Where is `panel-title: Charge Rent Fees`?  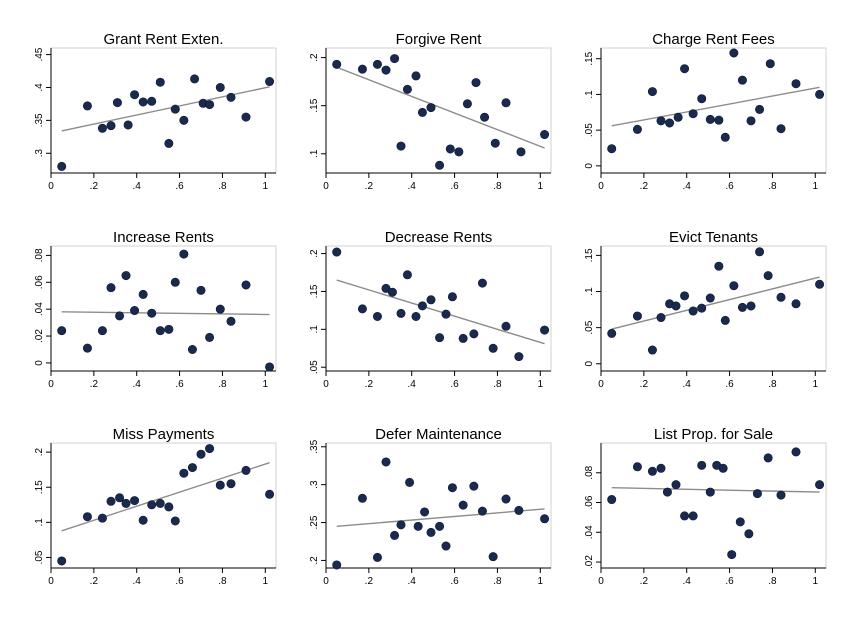
panel-title: Charge Rent Fees is located at coordinates (713, 39).